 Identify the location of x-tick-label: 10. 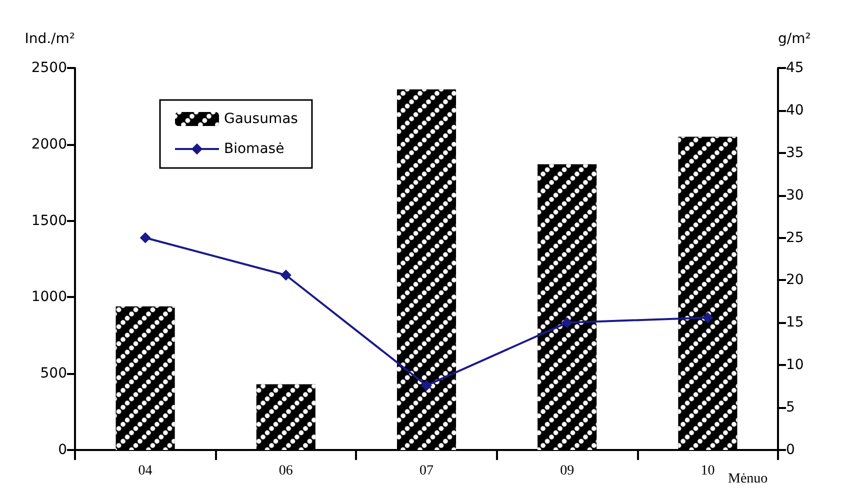
(707, 471).